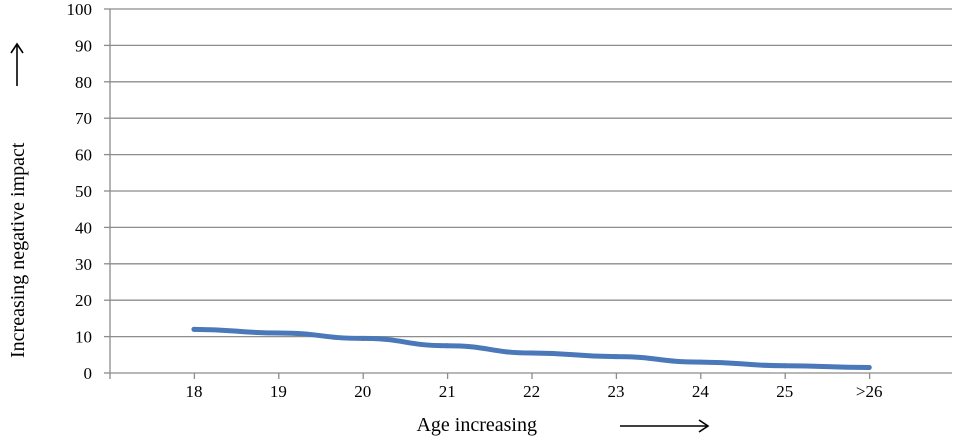  What do you see at coordinates (80, 9) in the screenshot?
I see `y-tick-label: 100` at bounding box center [80, 9].